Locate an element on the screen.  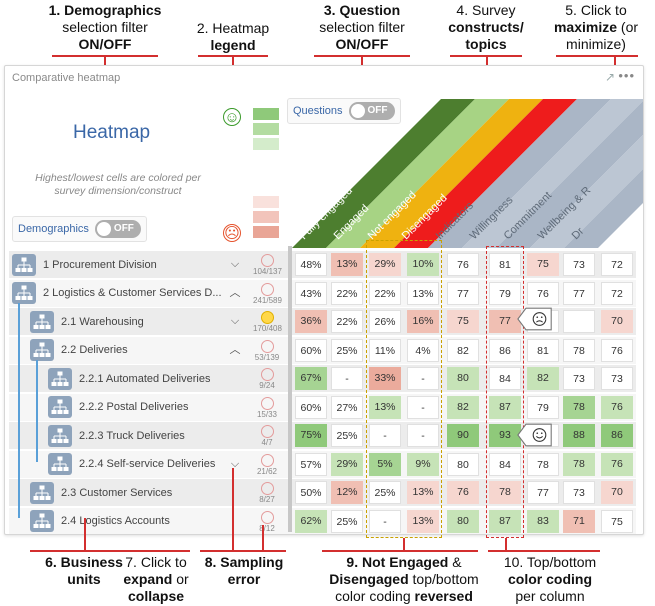
heatmap-cell: 48% is located at coordinates (311, 264).